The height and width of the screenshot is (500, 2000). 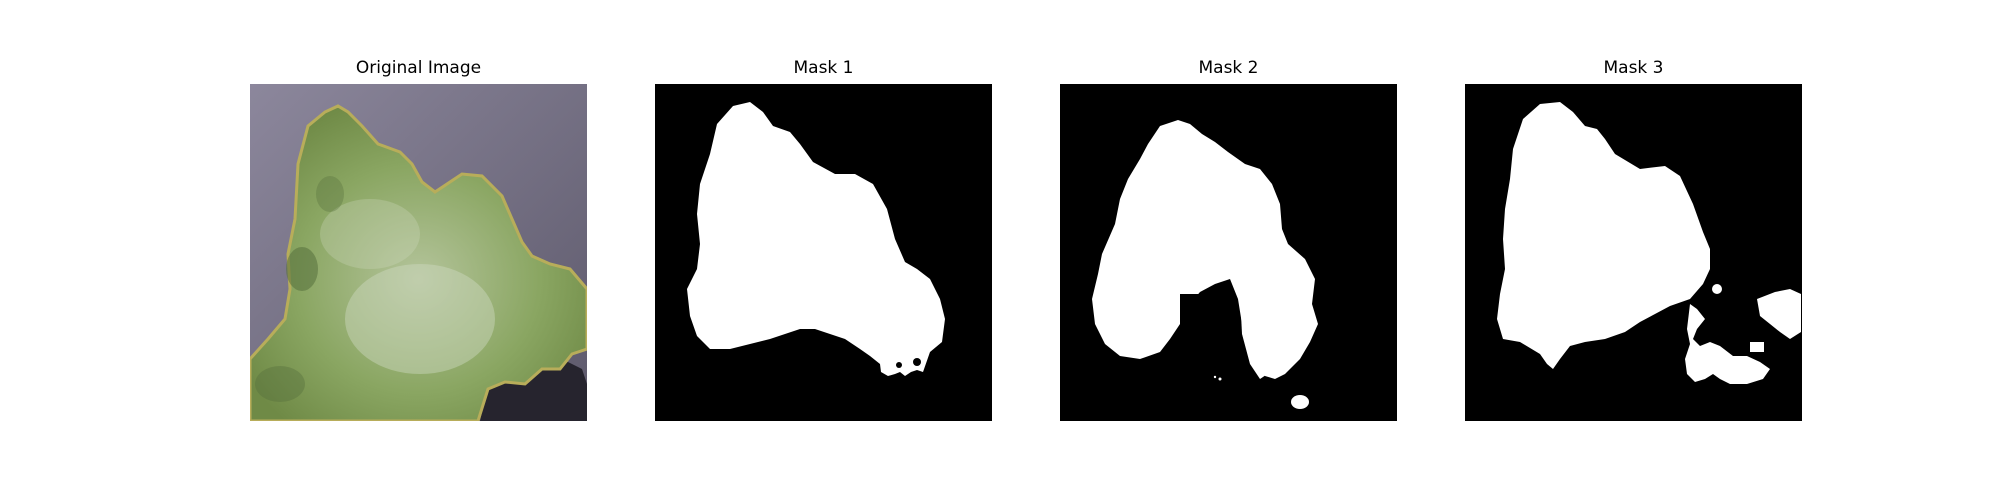 What do you see at coordinates (823, 68) in the screenshot?
I see `panel-title: Mask 1` at bounding box center [823, 68].